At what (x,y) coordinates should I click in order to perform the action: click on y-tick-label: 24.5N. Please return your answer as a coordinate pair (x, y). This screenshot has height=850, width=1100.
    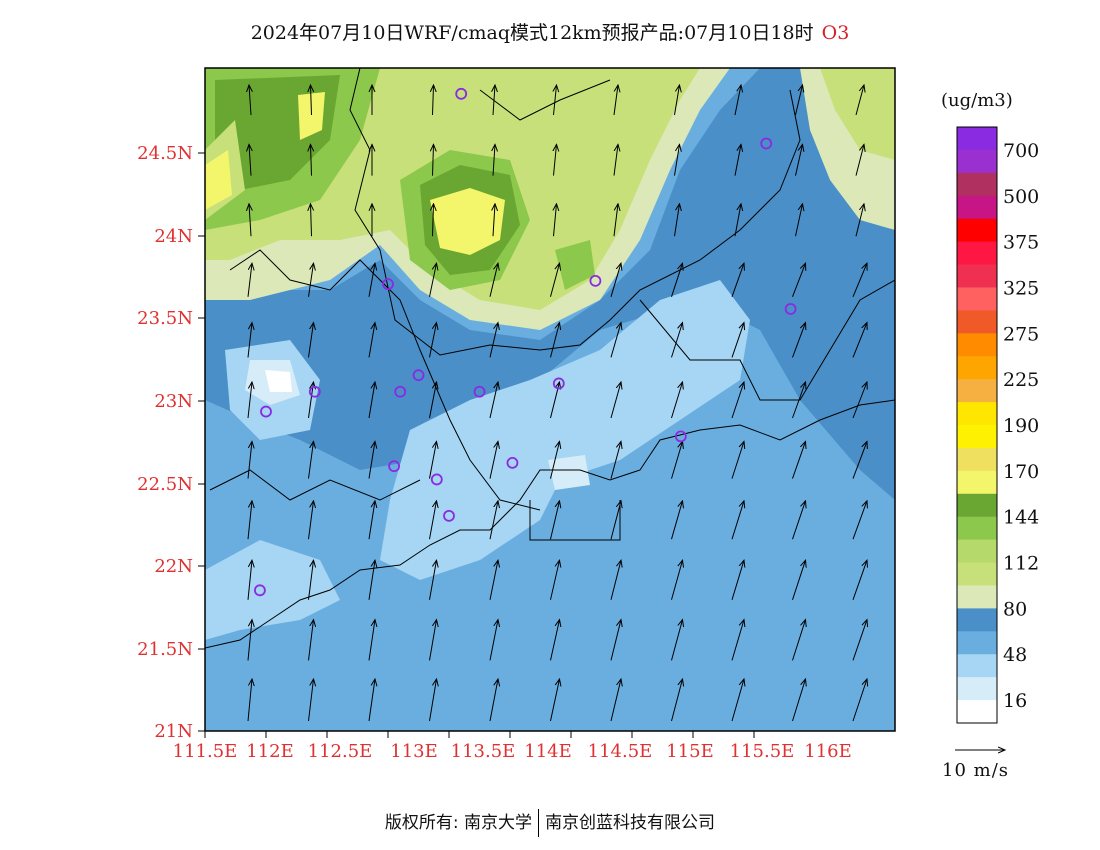
    Looking at the image, I should click on (165, 153).